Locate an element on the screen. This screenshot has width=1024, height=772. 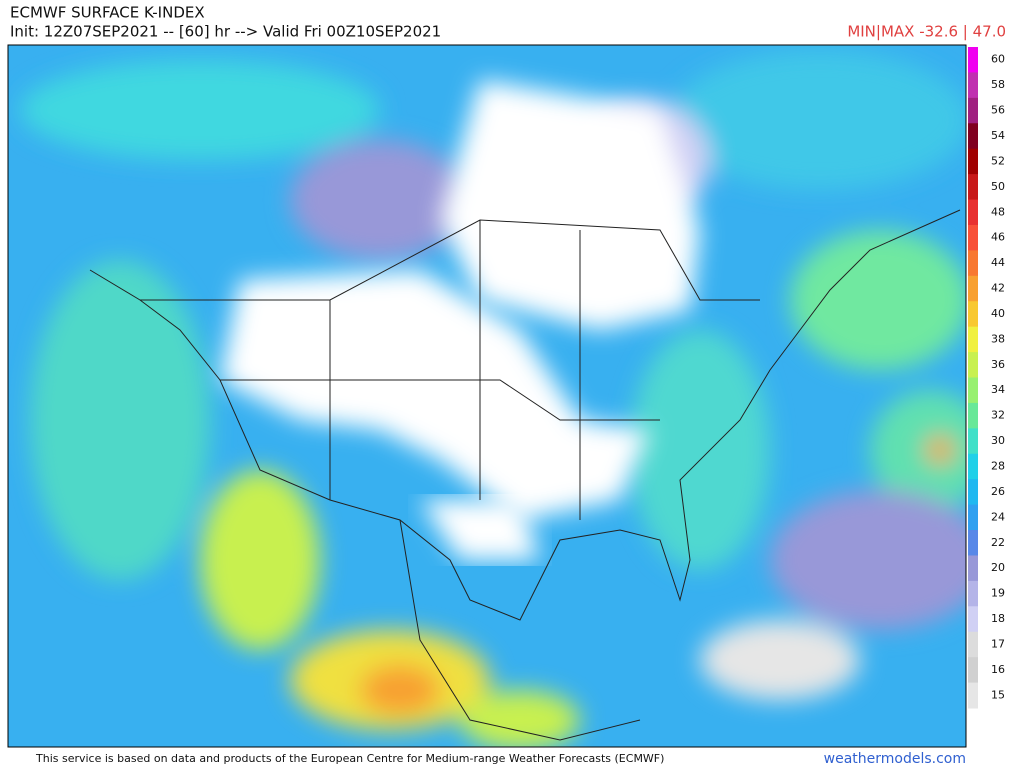
colorbar-label: 32 is located at coordinates (998, 415).